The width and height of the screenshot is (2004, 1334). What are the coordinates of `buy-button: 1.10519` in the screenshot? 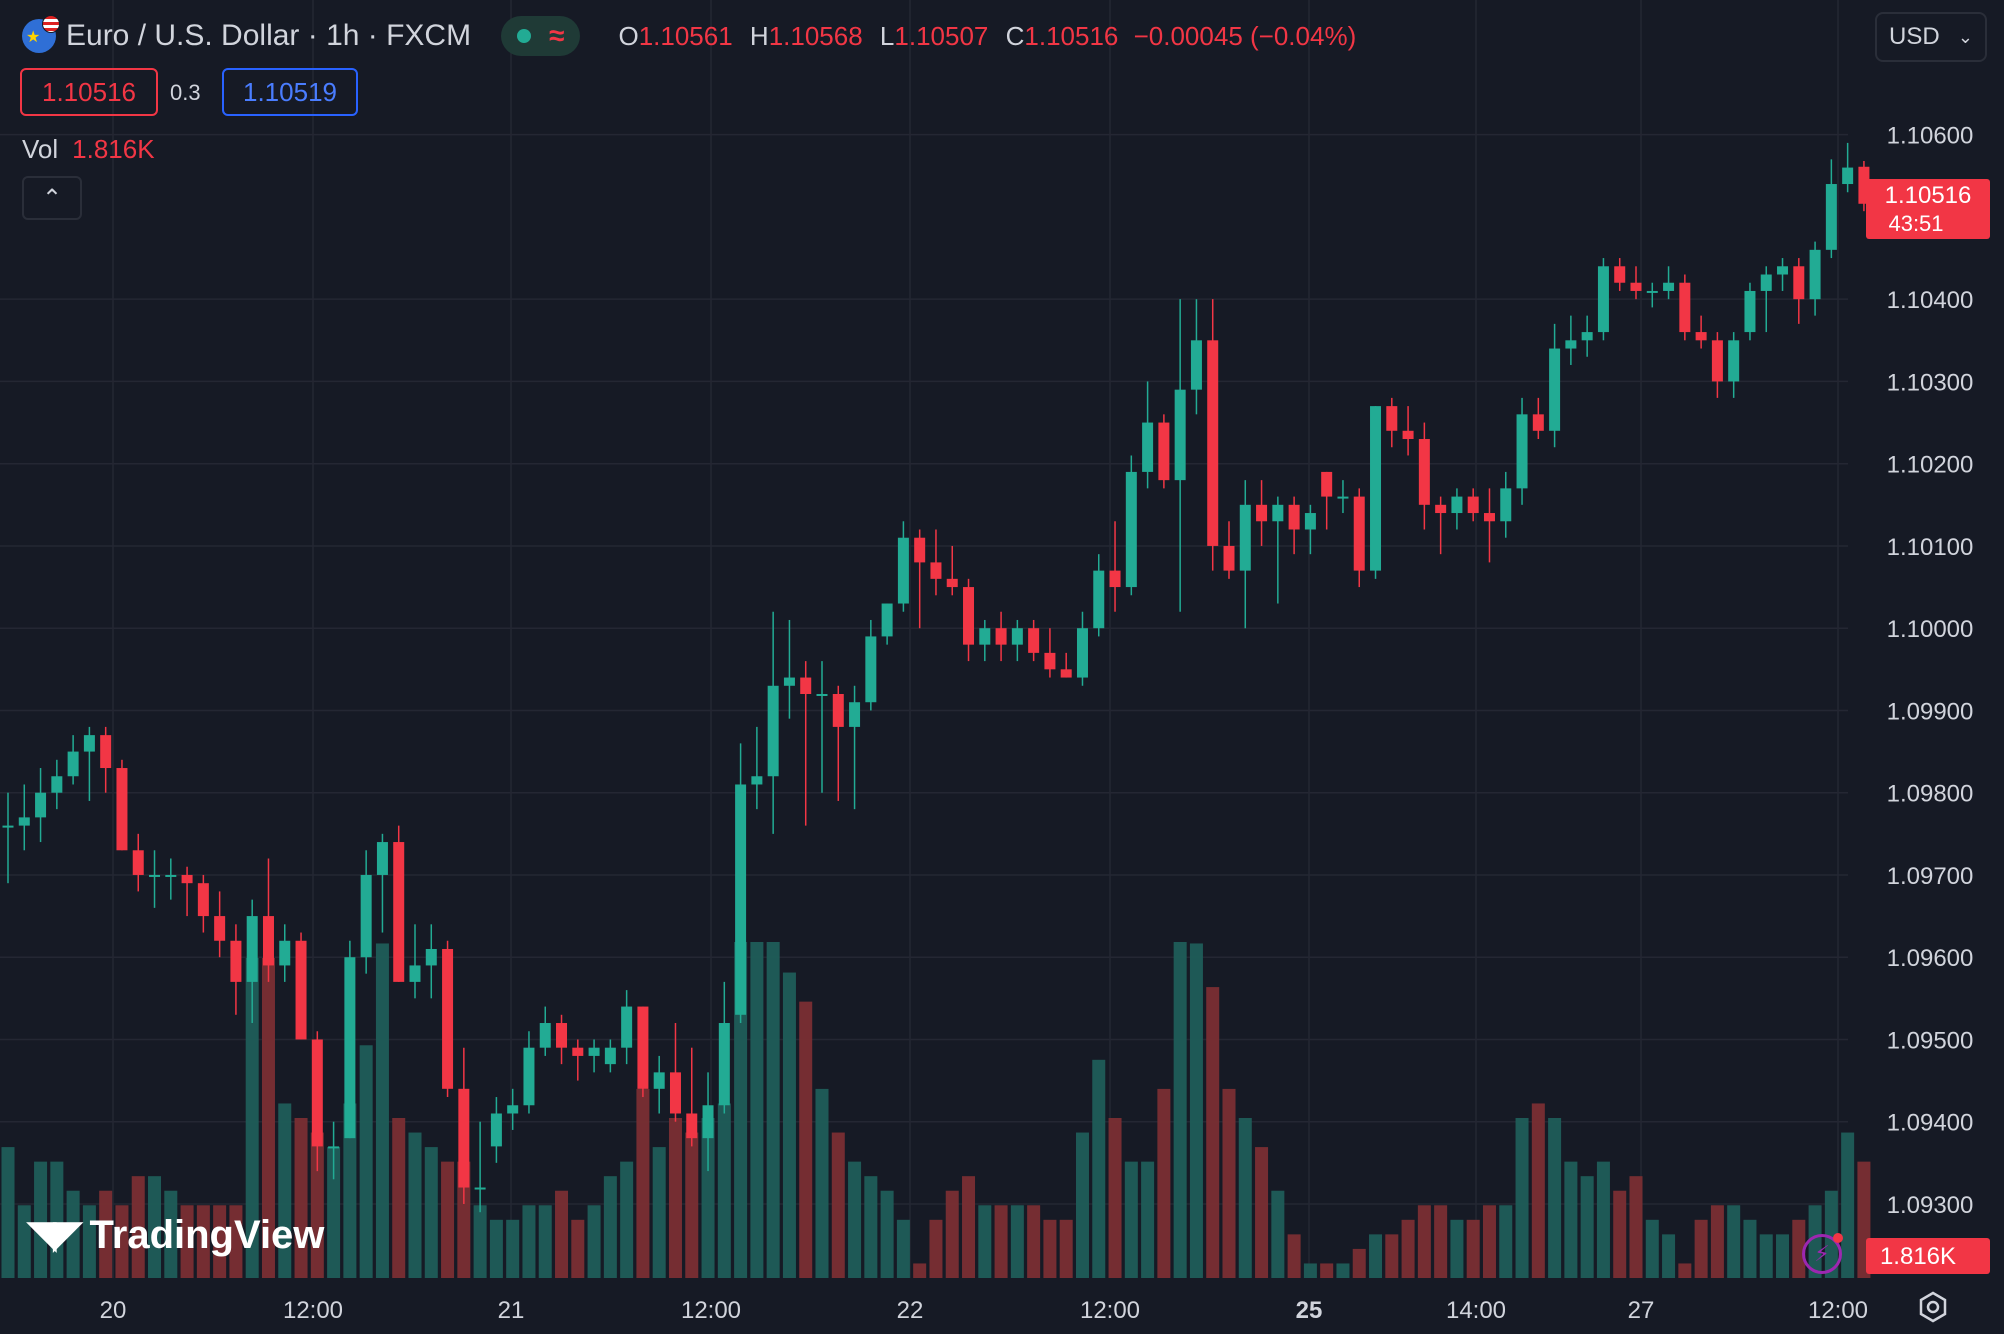 It's located at (290, 92).